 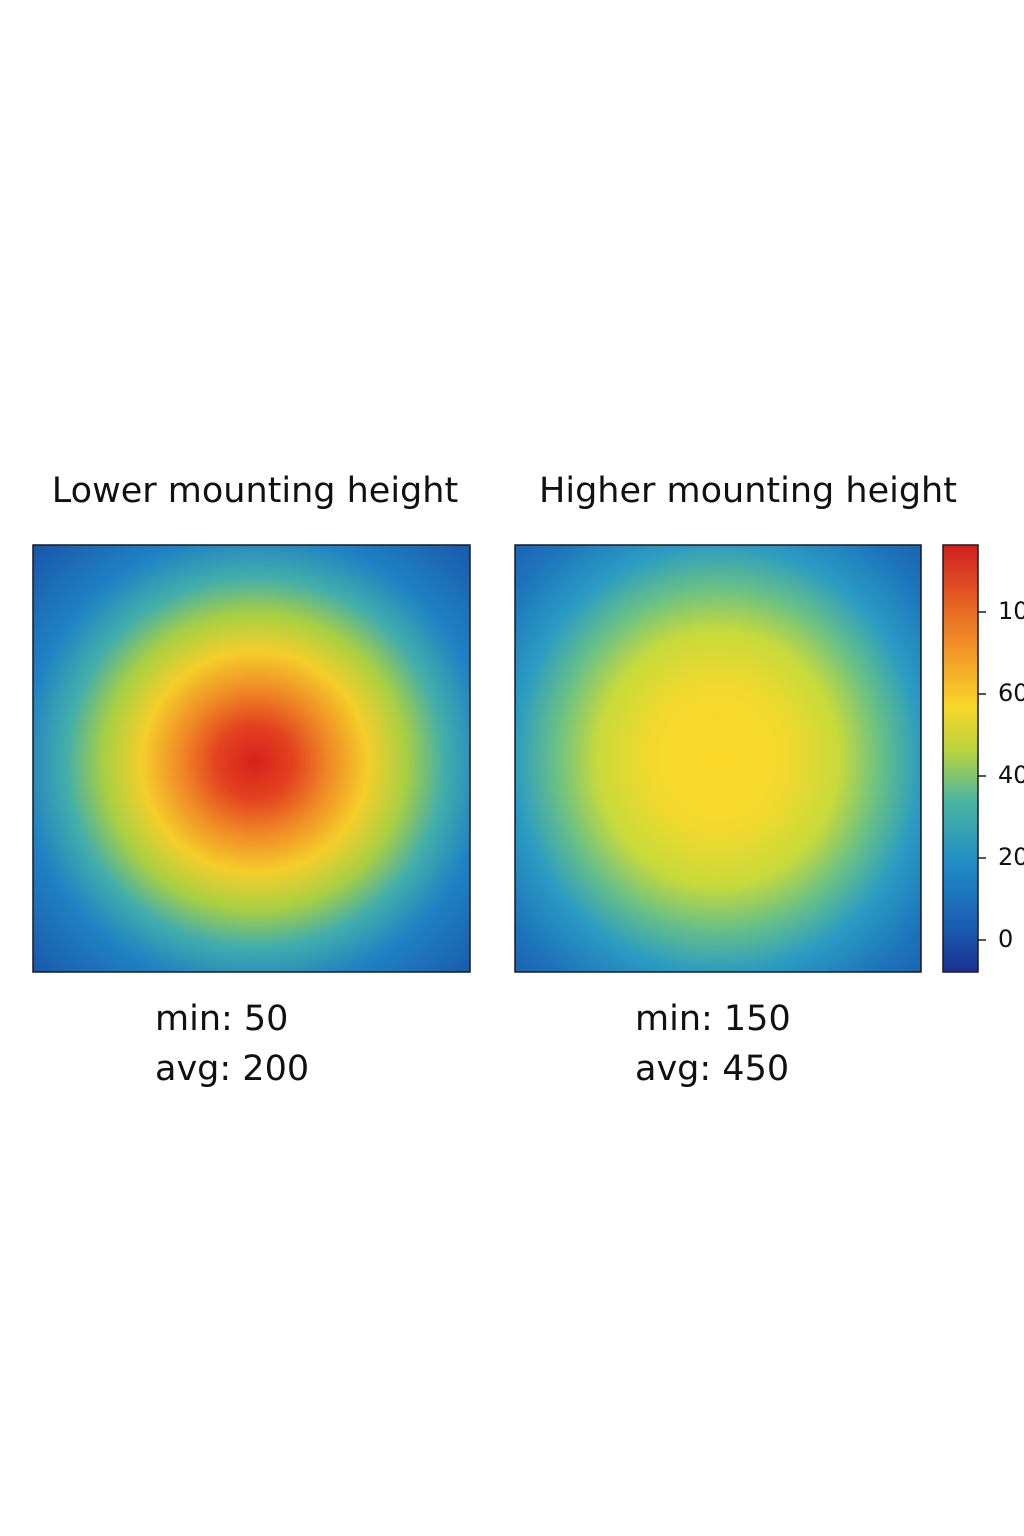 What do you see at coordinates (232, 1069) in the screenshot?
I see `stat-text: avg: 200` at bounding box center [232, 1069].